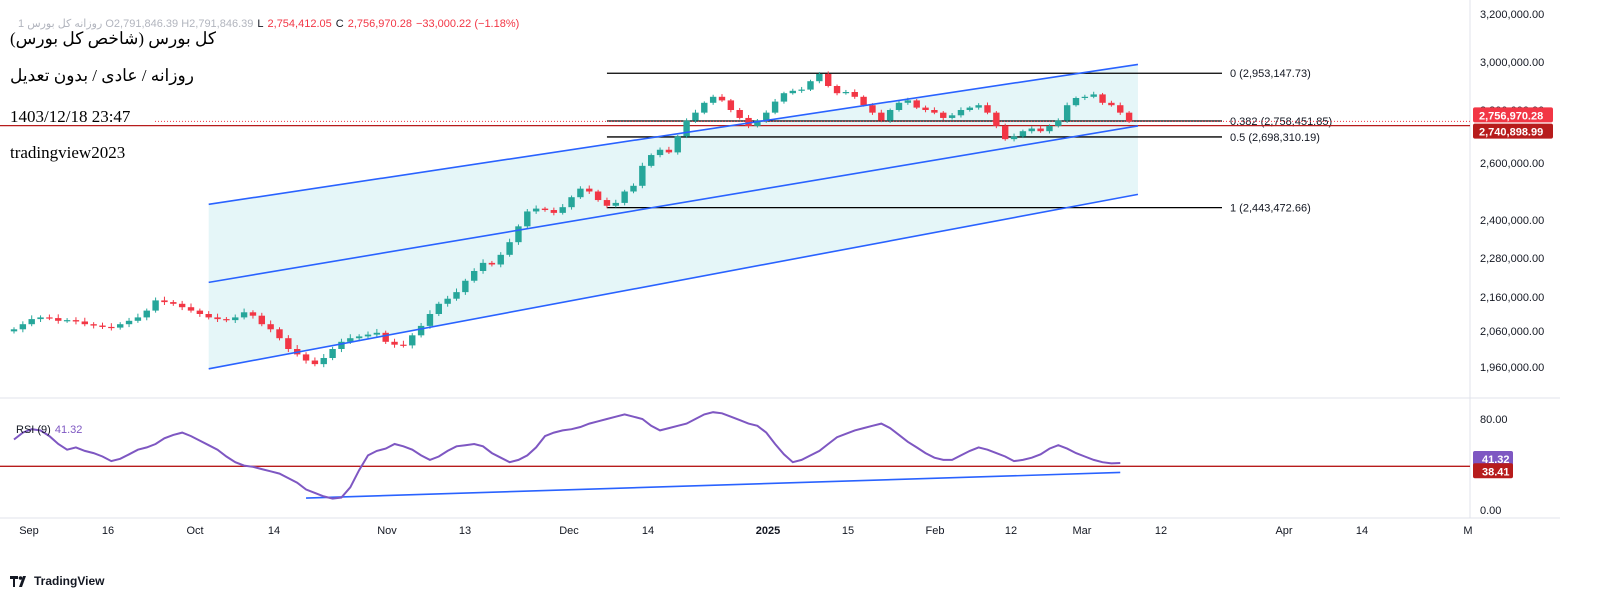  What do you see at coordinates (18, 581) in the screenshot?
I see `tradingview-logo-icon` at bounding box center [18, 581].